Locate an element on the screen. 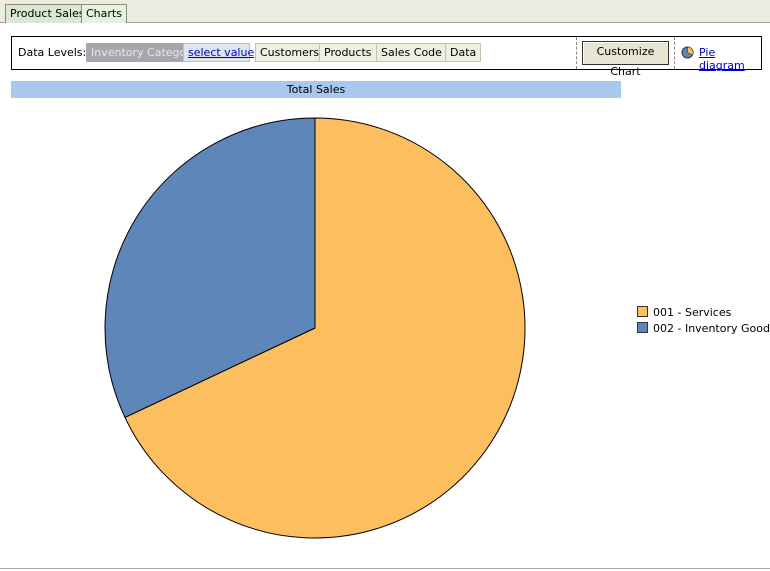 This screenshot has height=571, width=770. level: Inventory Category is located at coordinates (141, 52).